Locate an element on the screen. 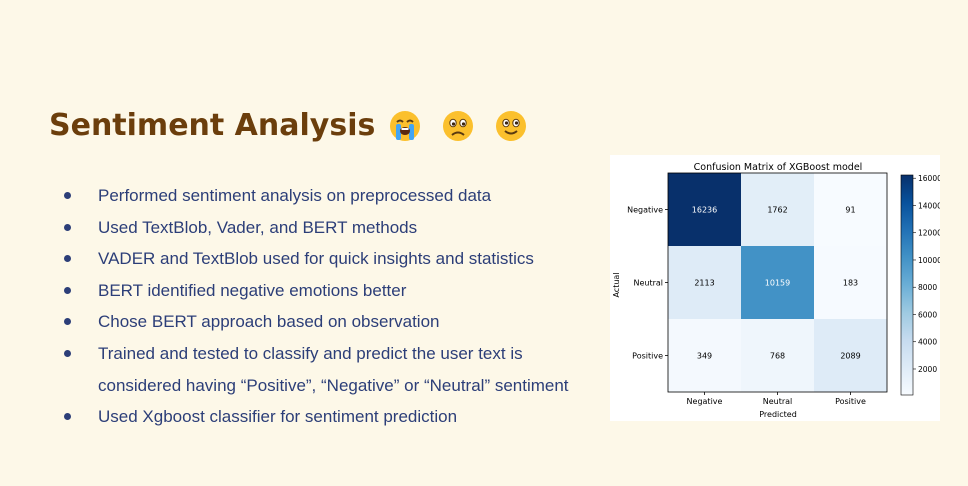 The height and width of the screenshot is (486, 968). y-tick-label: Positive is located at coordinates (647, 356).